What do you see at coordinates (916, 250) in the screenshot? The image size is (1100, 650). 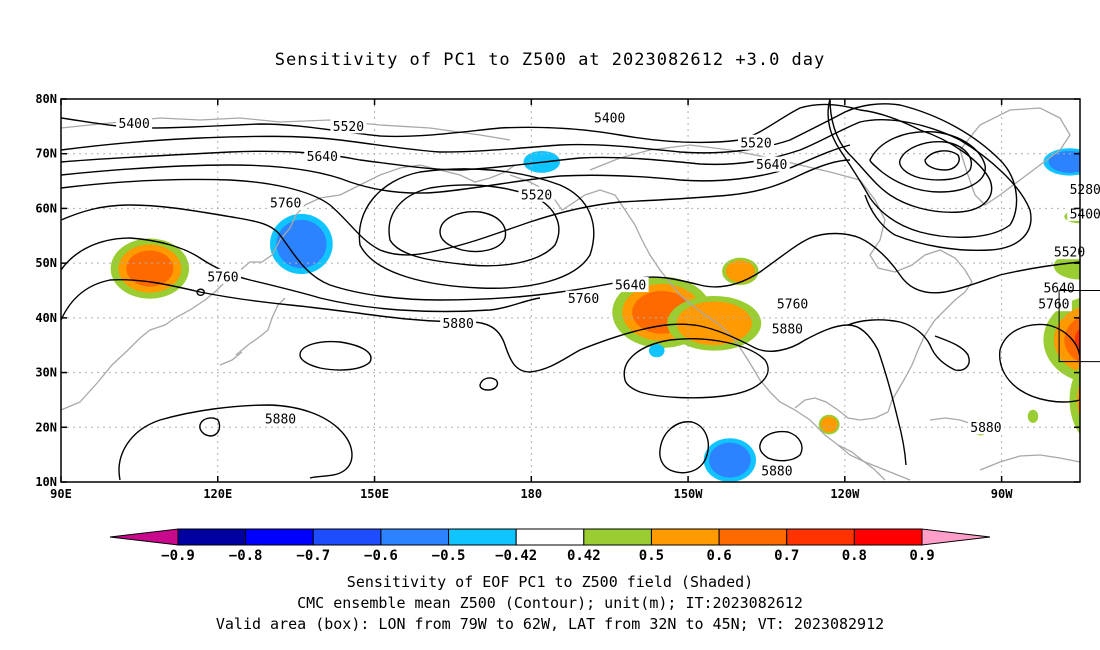 I see `coastline-hudson` at bounding box center [916, 250].